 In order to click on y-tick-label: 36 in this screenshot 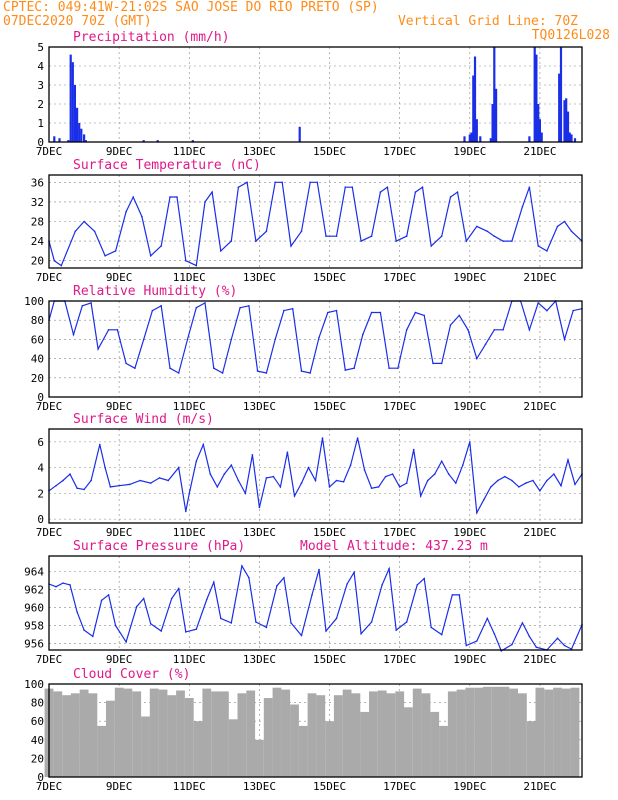, I will do `click(37, 182)`.